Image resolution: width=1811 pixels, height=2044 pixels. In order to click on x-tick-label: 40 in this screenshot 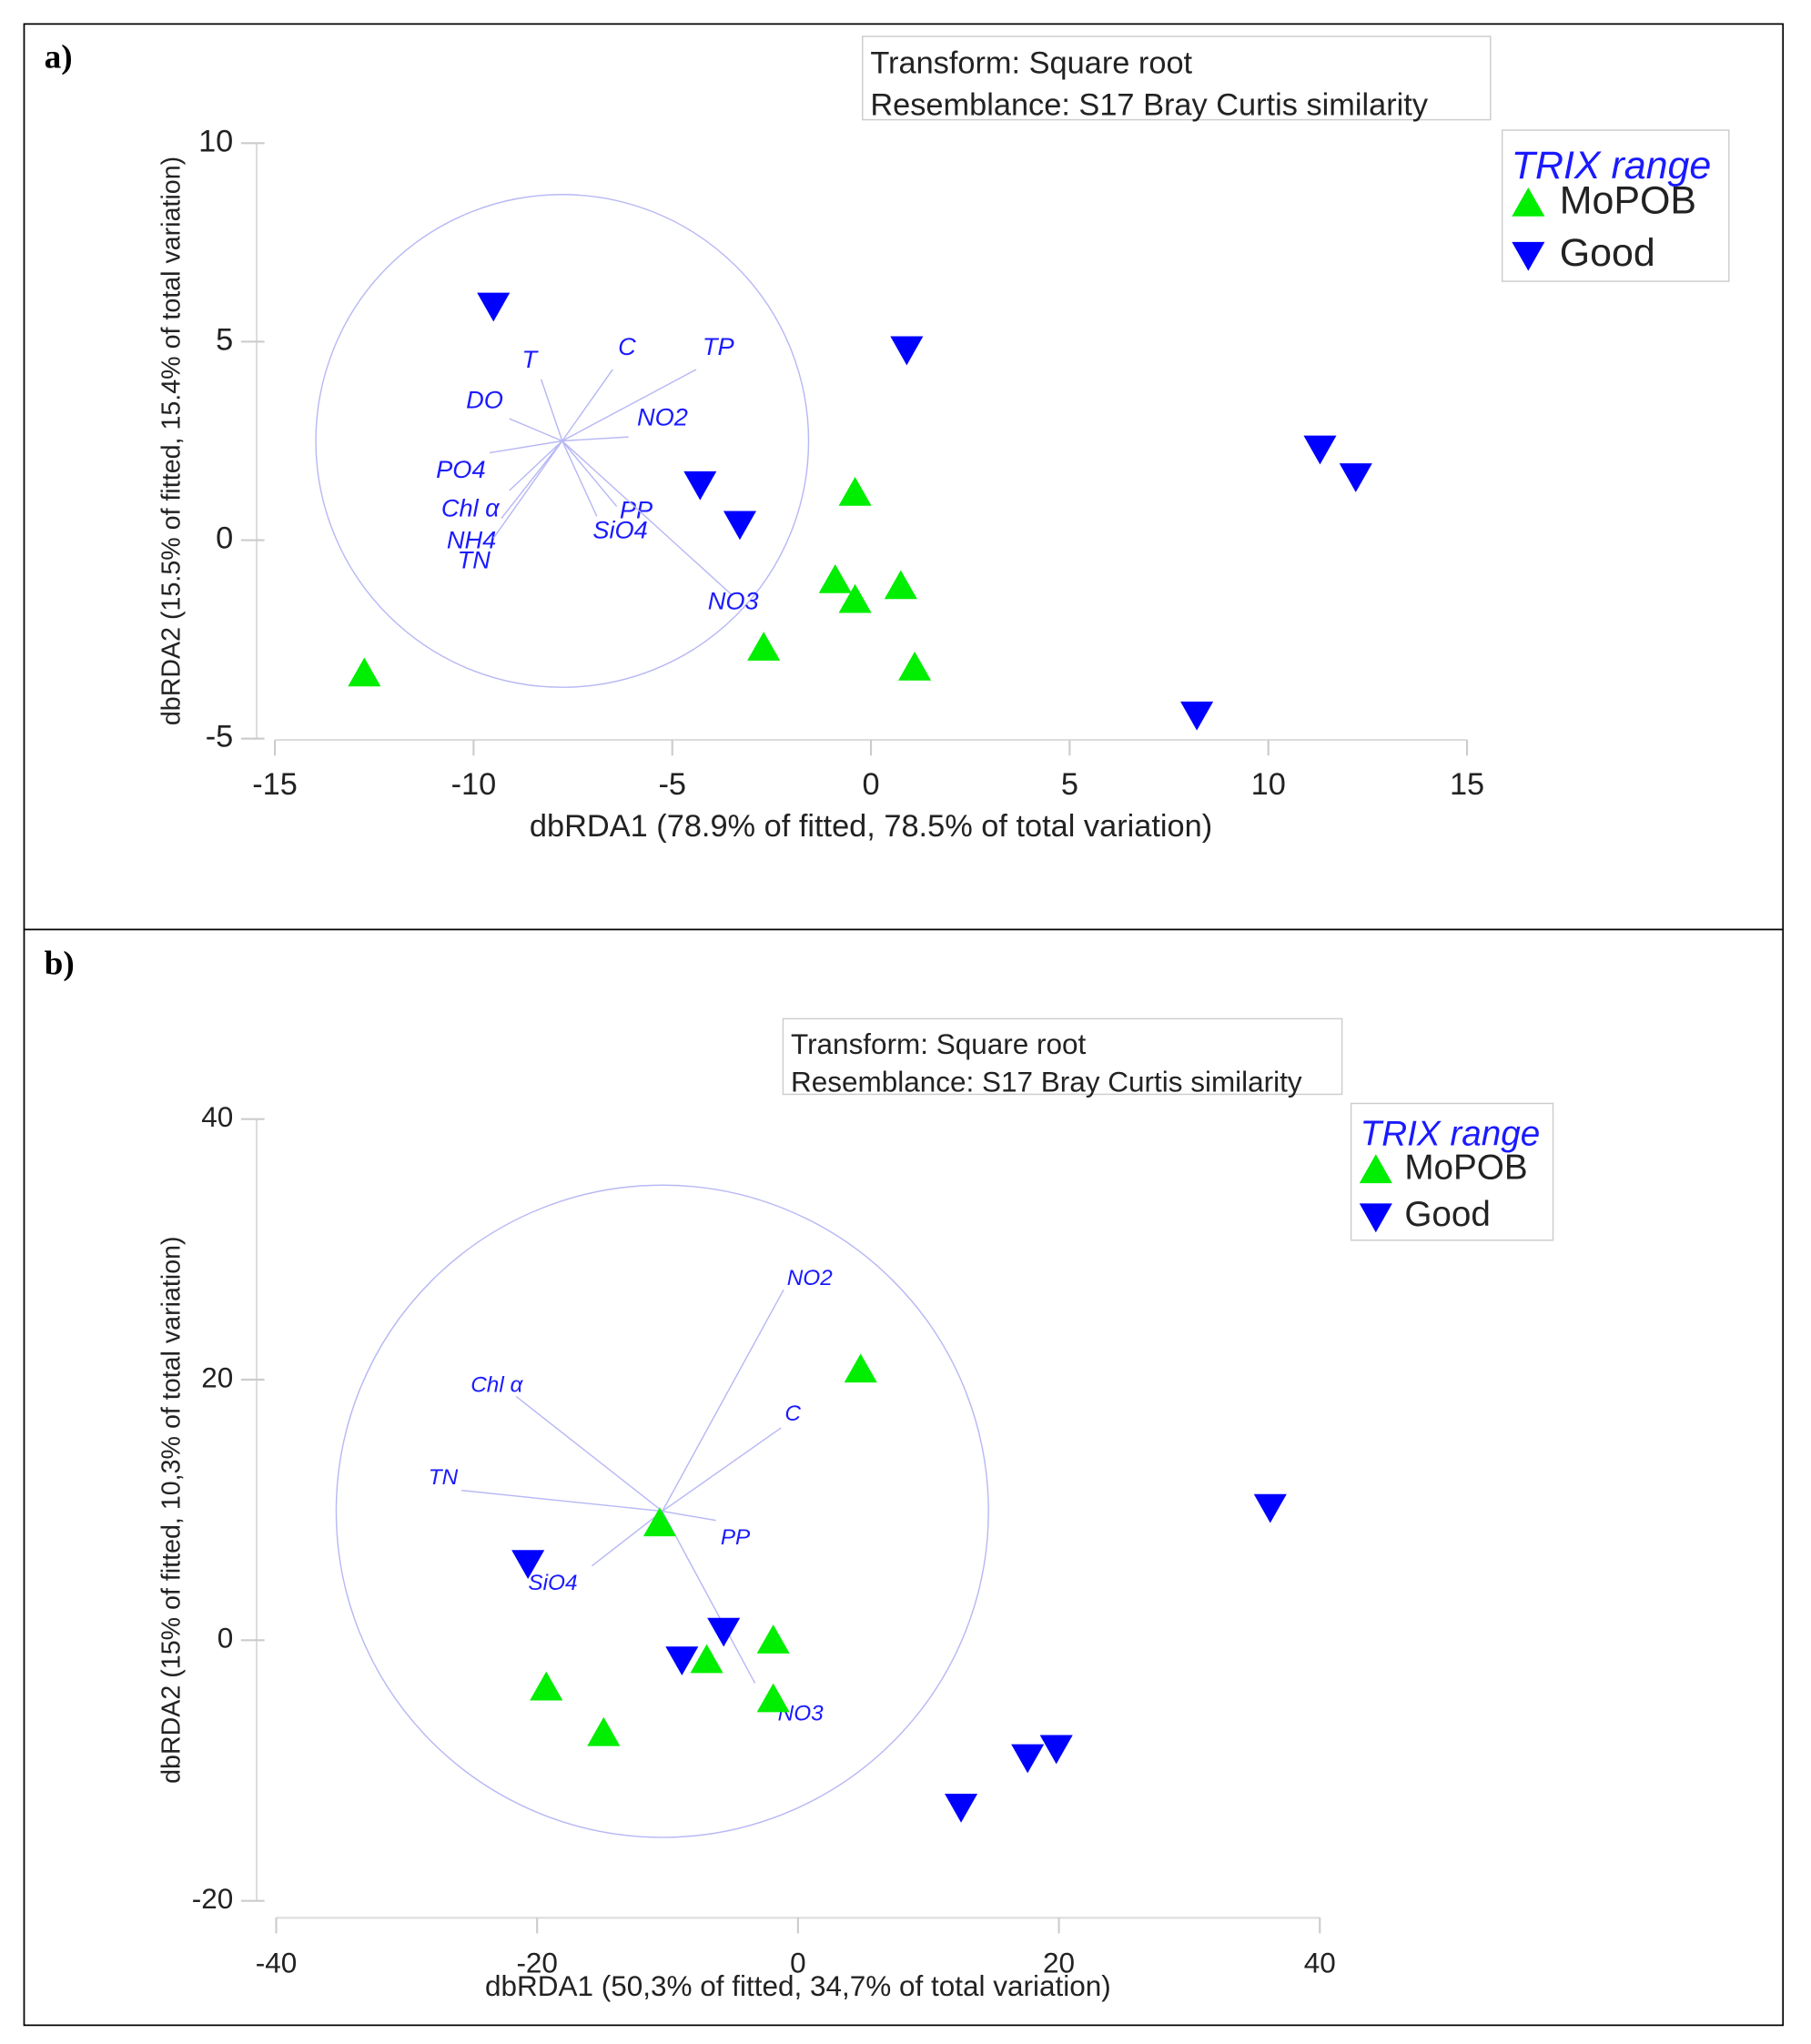, I will do `click(1320, 1962)`.